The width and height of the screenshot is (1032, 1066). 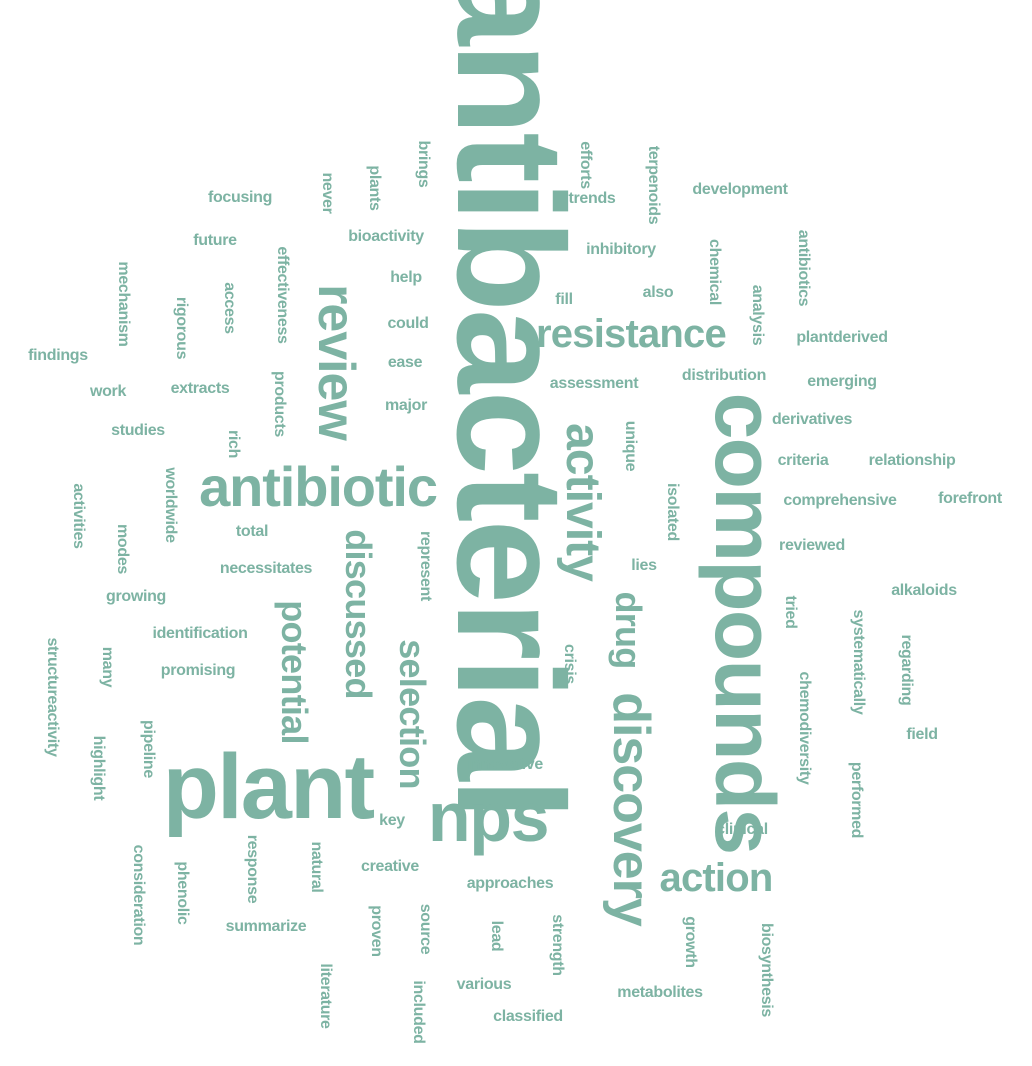 What do you see at coordinates (412, 714) in the screenshot?
I see `word: selection` at bounding box center [412, 714].